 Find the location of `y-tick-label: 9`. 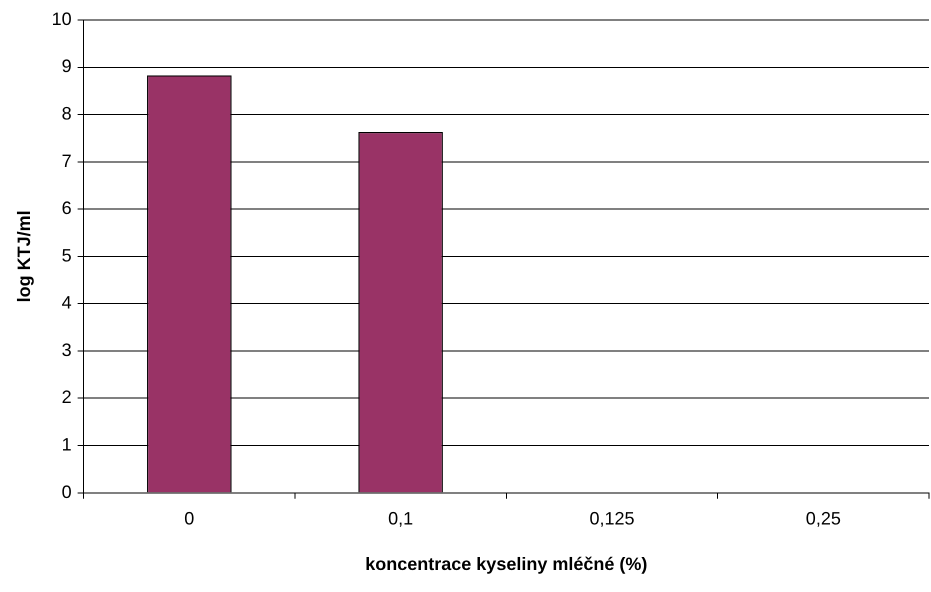

y-tick-label: 9 is located at coordinates (67, 66).